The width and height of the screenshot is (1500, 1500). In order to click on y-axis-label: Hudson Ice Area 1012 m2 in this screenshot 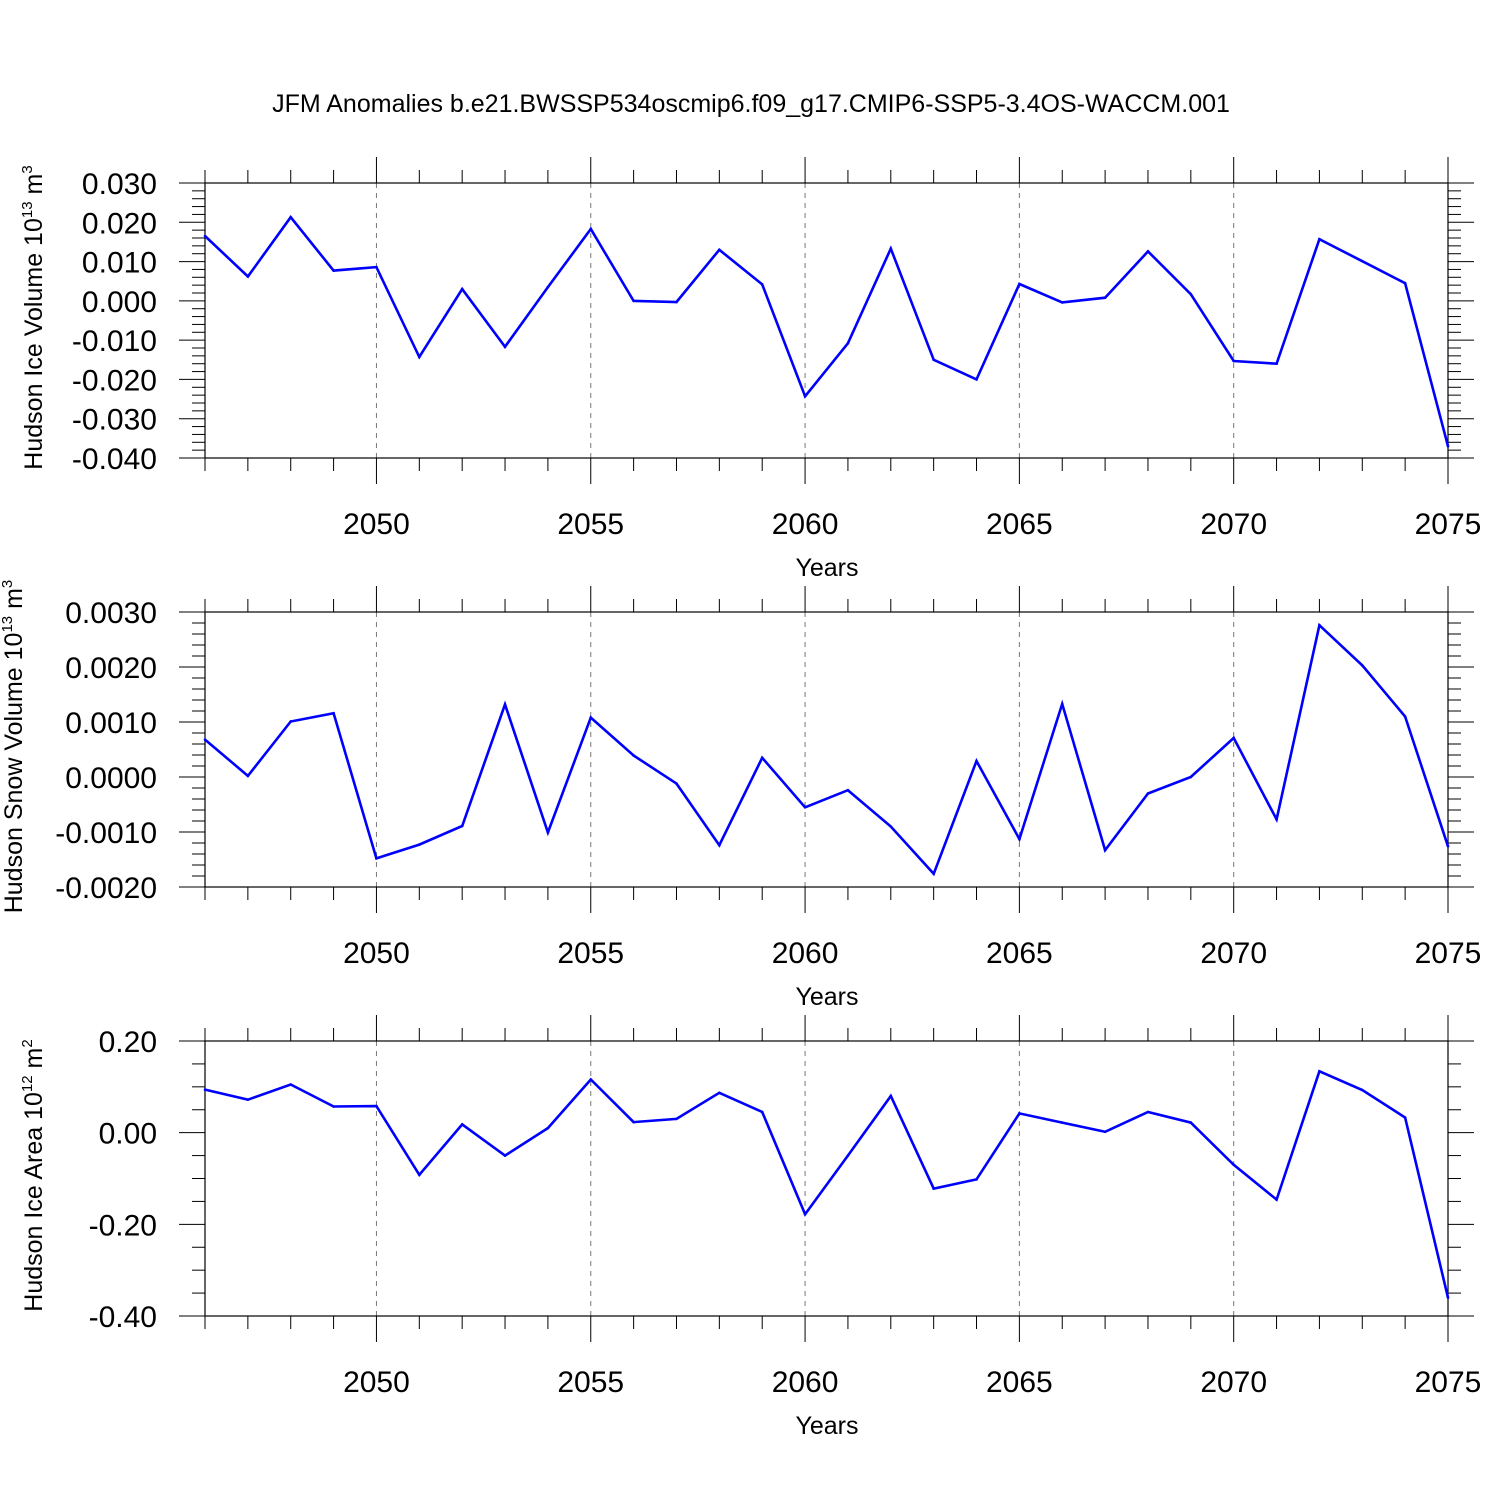, I will do `click(33, 1175)`.